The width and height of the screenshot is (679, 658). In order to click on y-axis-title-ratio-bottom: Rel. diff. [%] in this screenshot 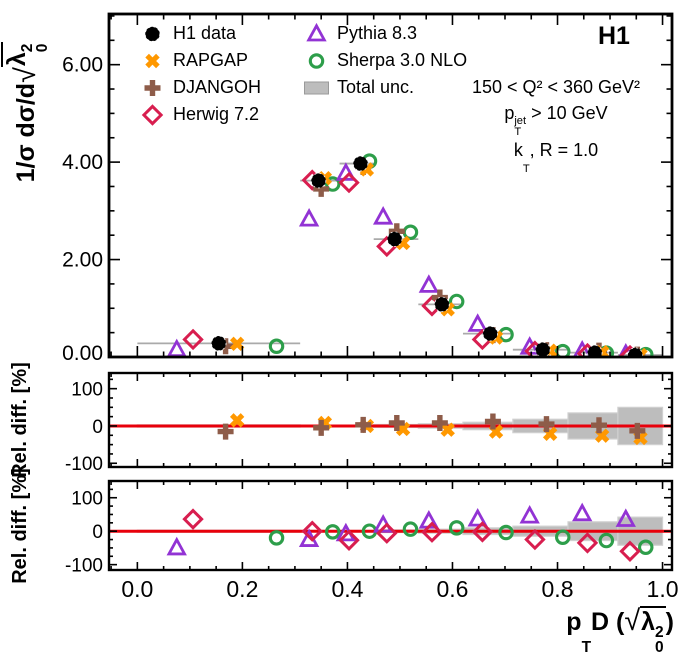, I will do `click(19, 526)`.